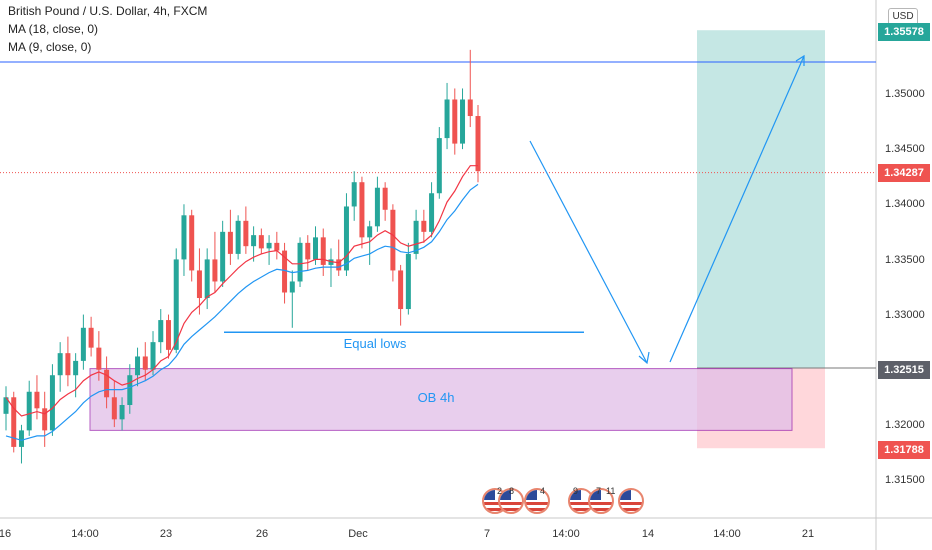 This screenshot has height=550, width=932. Describe the element at coordinates (904, 32) in the screenshot. I see `target-price-label: 1.35578` at that location.